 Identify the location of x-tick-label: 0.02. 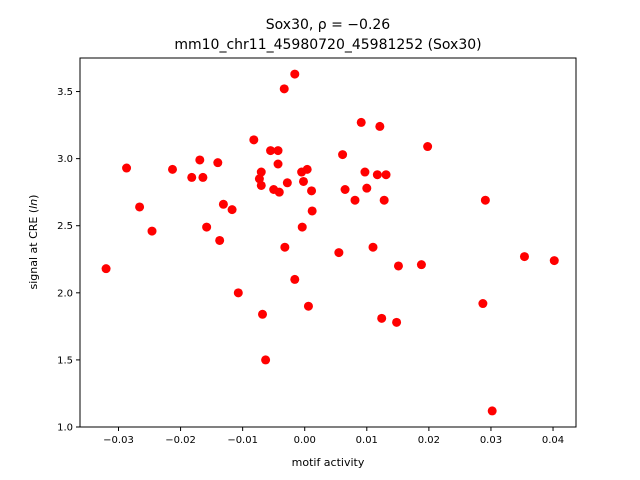
(429, 440).